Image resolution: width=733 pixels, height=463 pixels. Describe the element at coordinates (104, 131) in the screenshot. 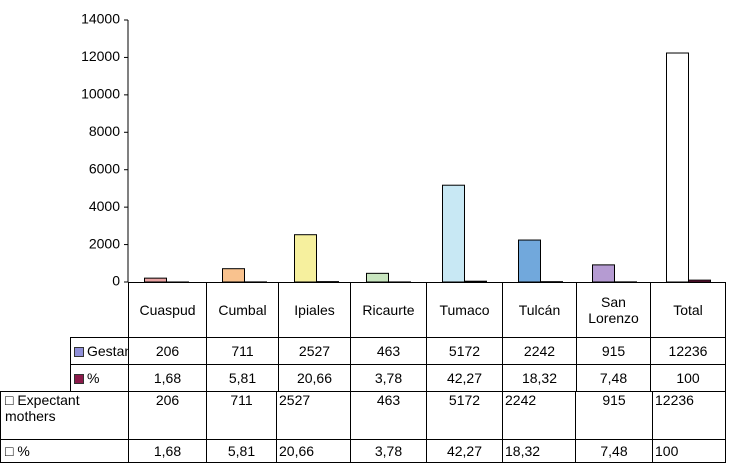

I see `y-tick-label: 8000` at that location.